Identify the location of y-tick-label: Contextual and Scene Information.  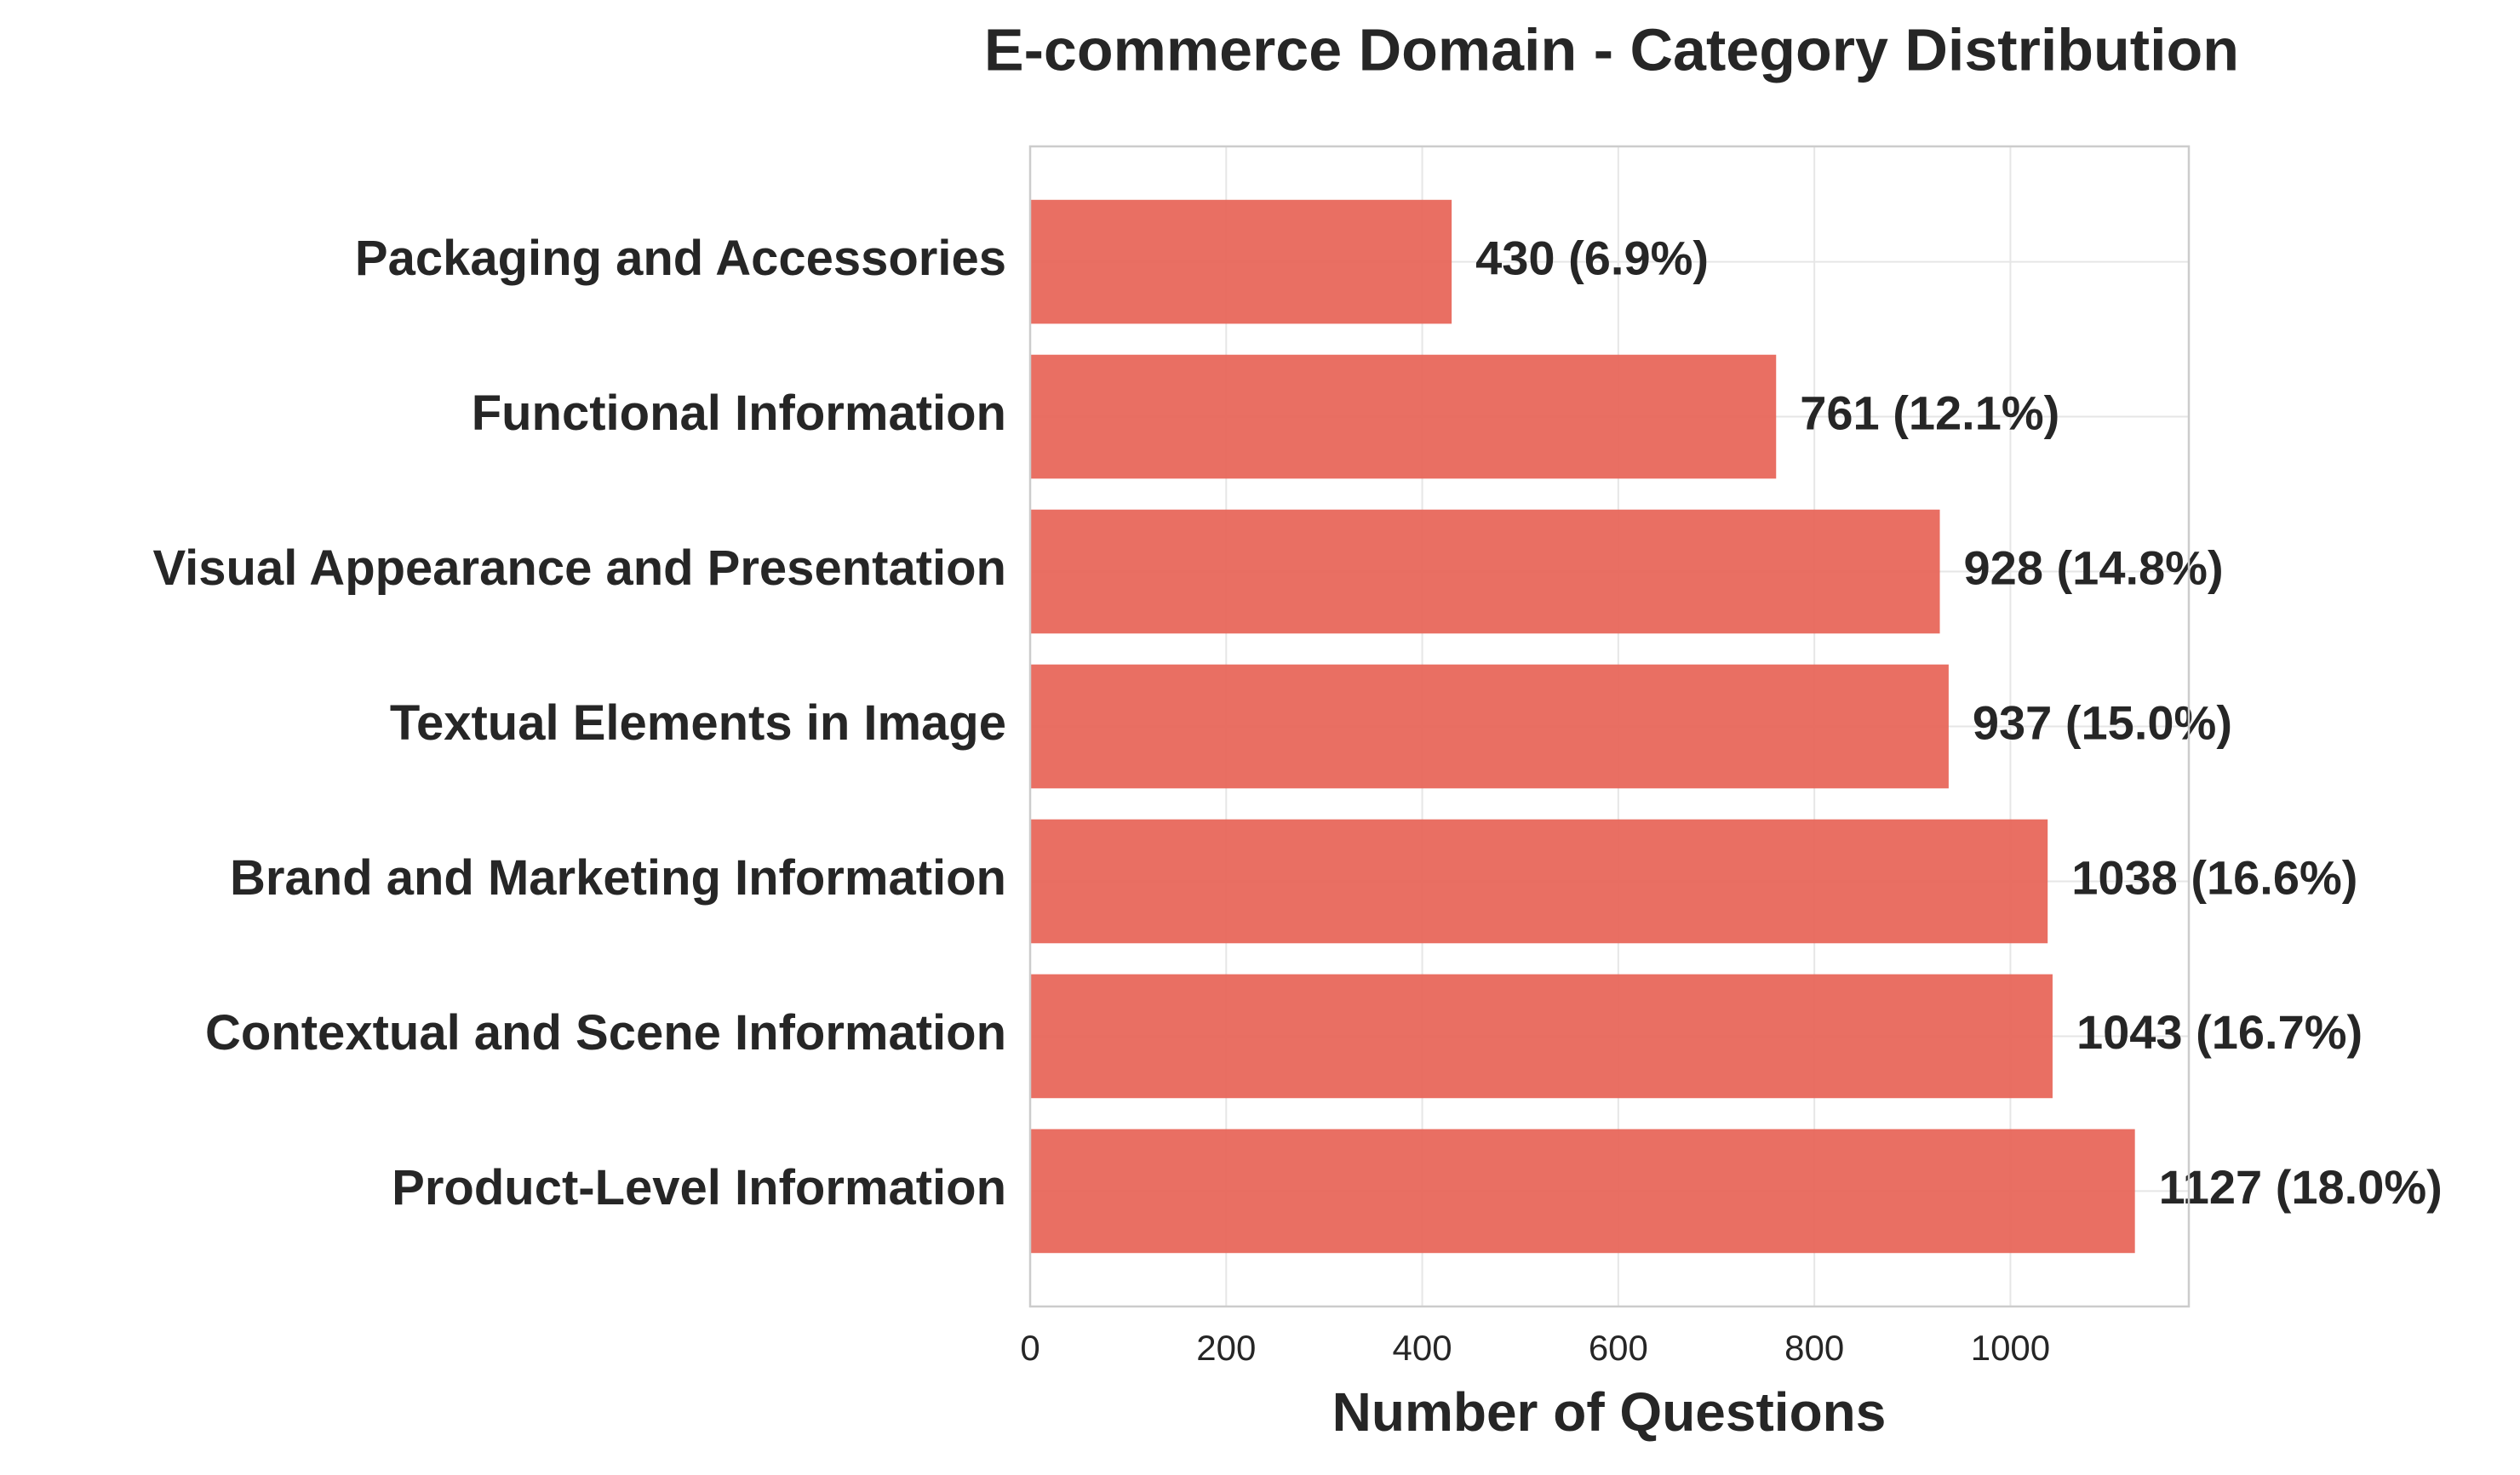
(605, 1033).